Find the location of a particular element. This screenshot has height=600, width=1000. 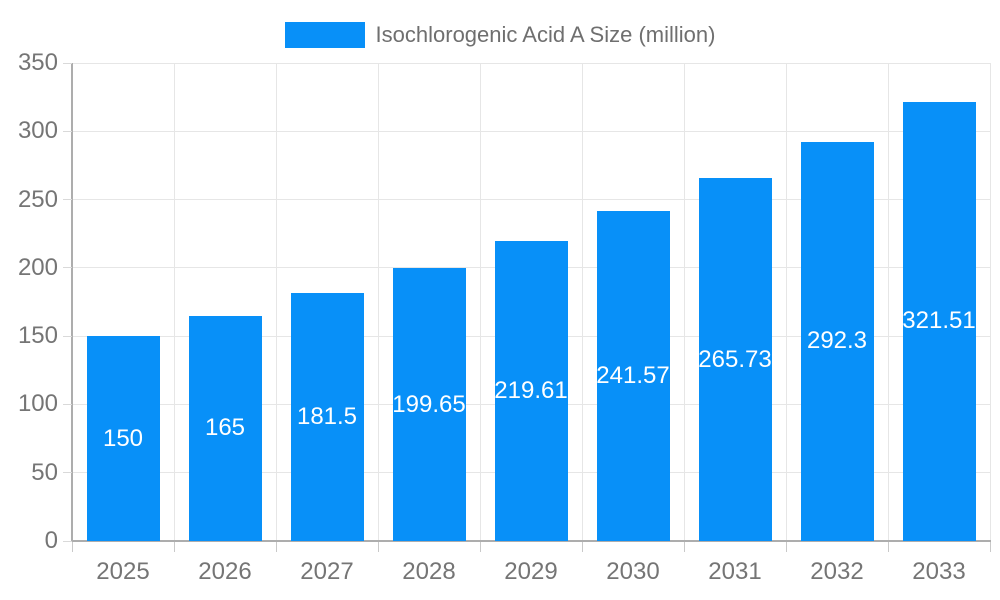

legend-label: Isochlorogenic Acid A Size (million) is located at coordinates (545, 34).